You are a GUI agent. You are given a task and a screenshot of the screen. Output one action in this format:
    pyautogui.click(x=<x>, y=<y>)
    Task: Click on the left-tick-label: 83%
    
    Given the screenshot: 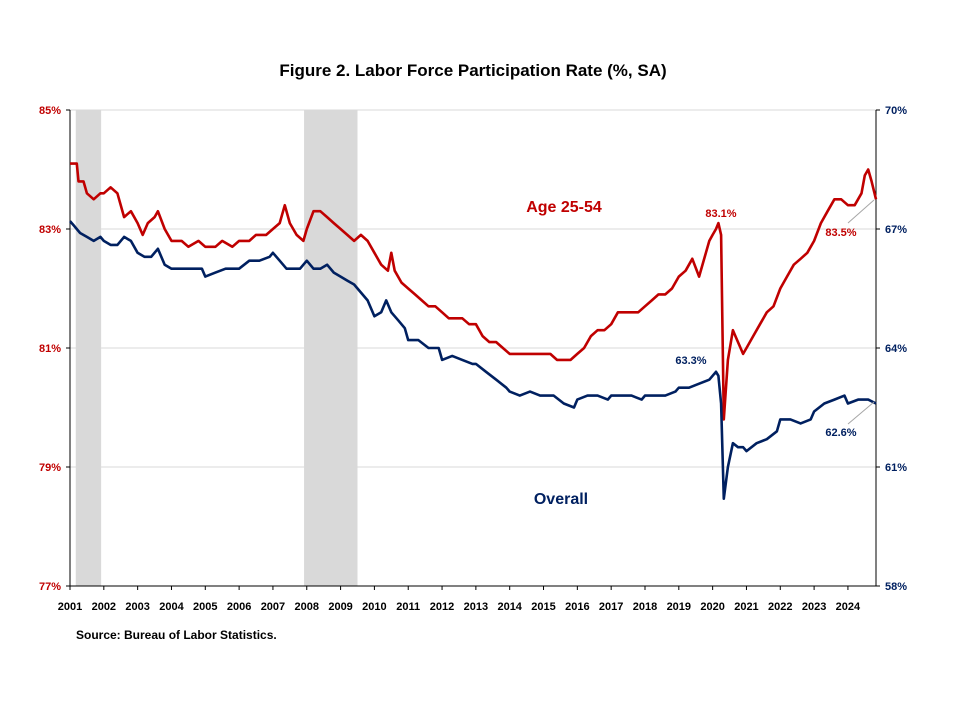 What is the action you would take?
    pyautogui.click(x=50, y=230)
    